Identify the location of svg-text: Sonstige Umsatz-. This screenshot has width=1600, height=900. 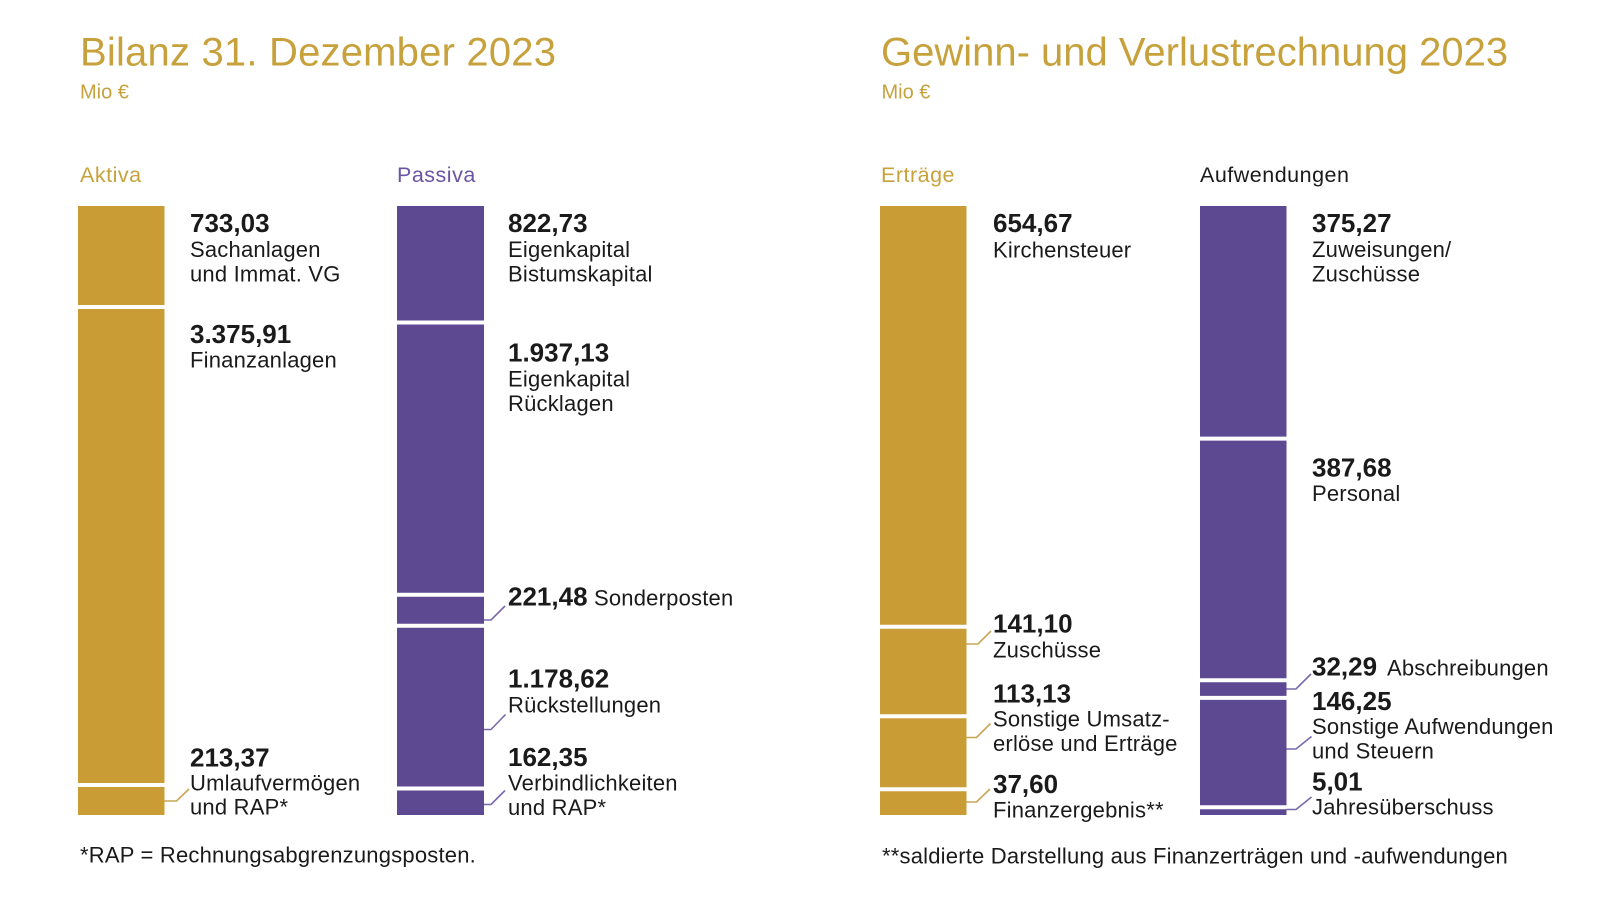
(1081, 719).